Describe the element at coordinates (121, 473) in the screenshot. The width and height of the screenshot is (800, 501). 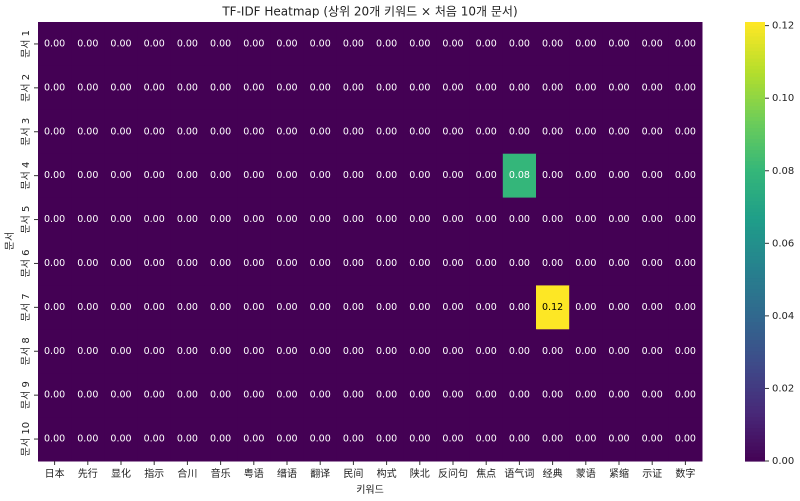
I see `x-tick-label: 显化` at that location.